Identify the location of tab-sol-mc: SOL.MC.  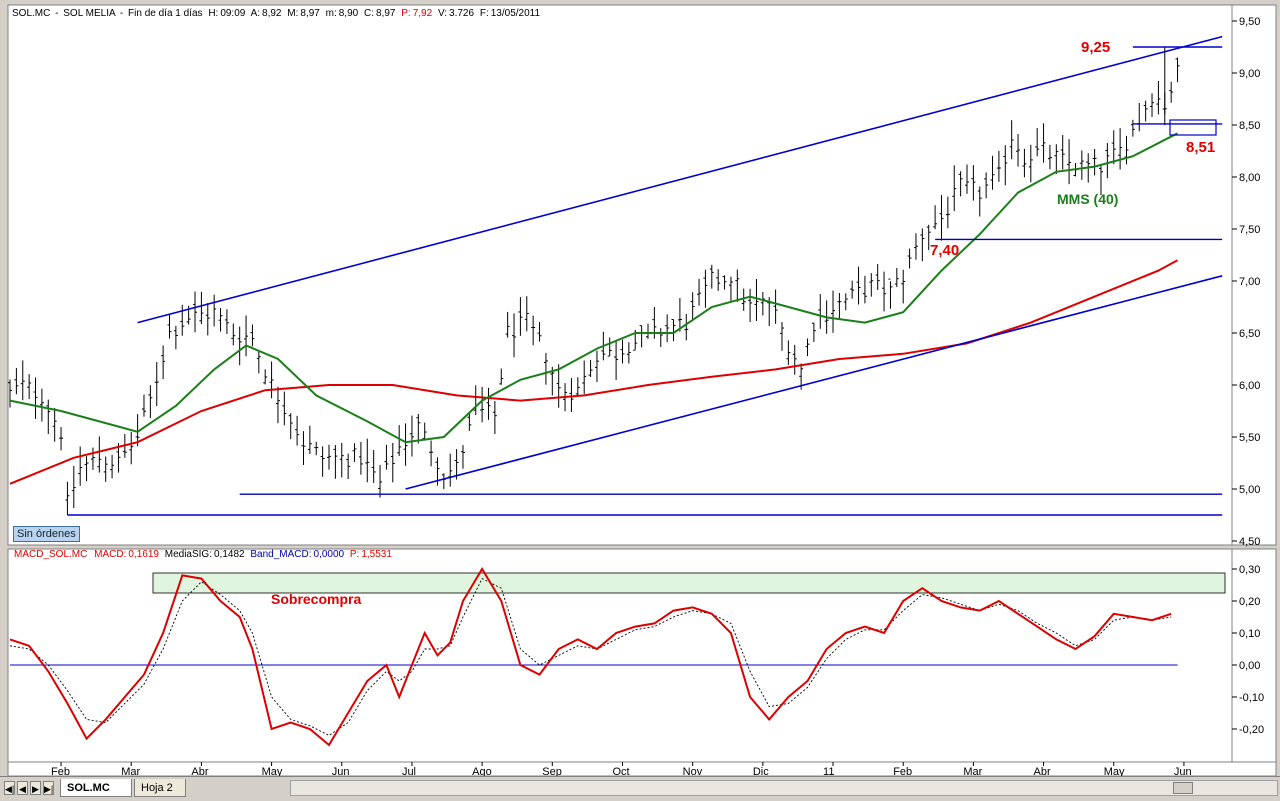
(96, 788).